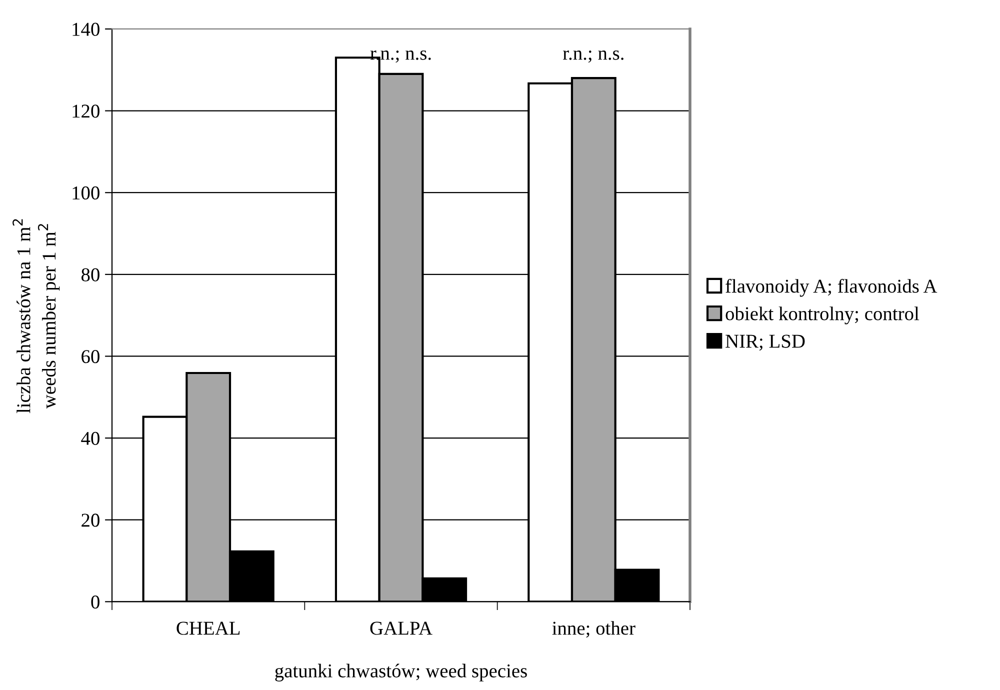  I want to click on y-tick-label: 20, so click(91, 520).